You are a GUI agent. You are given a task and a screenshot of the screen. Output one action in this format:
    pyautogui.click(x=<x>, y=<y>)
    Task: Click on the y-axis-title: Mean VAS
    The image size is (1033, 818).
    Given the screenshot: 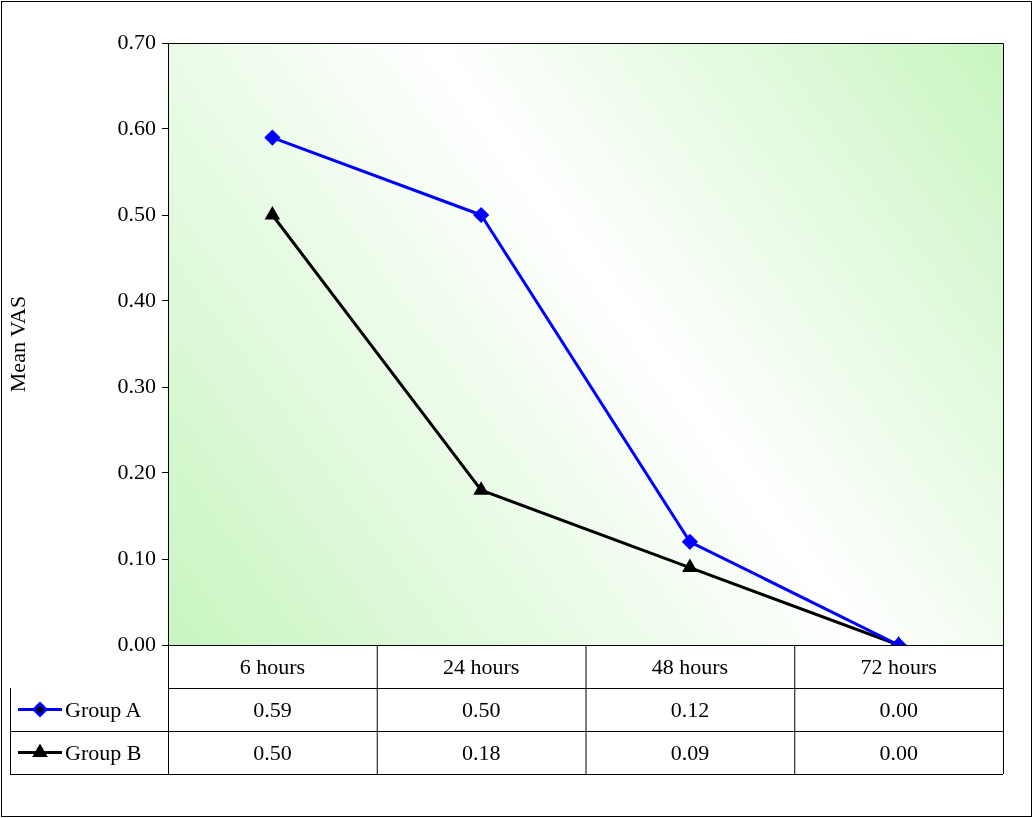 What is the action you would take?
    pyautogui.click(x=17, y=344)
    